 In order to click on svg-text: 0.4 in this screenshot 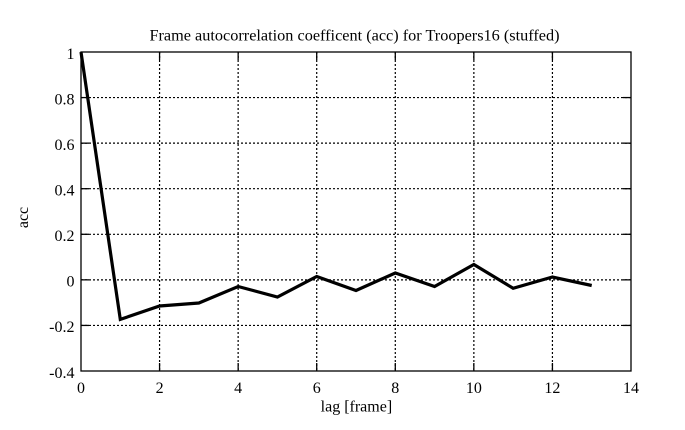, I will do `click(65, 191)`.